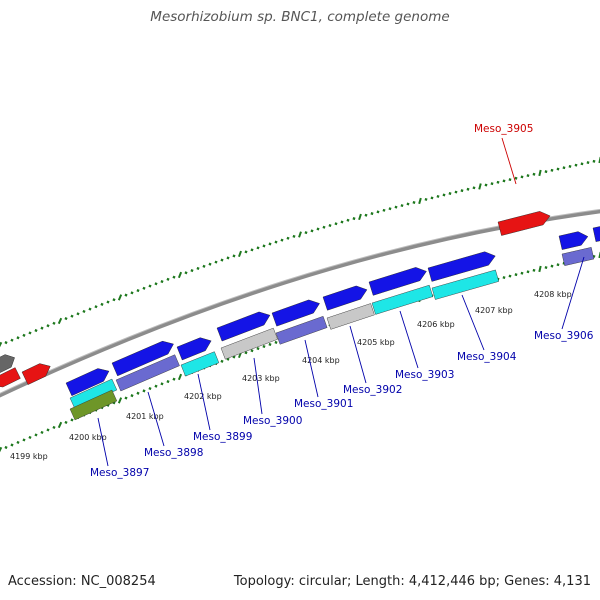 This screenshot has height=600, width=600. What do you see at coordinates (261, 378) in the screenshot?
I see `kbp-tick-label: 4203 kbp` at bounding box center [261, 378].